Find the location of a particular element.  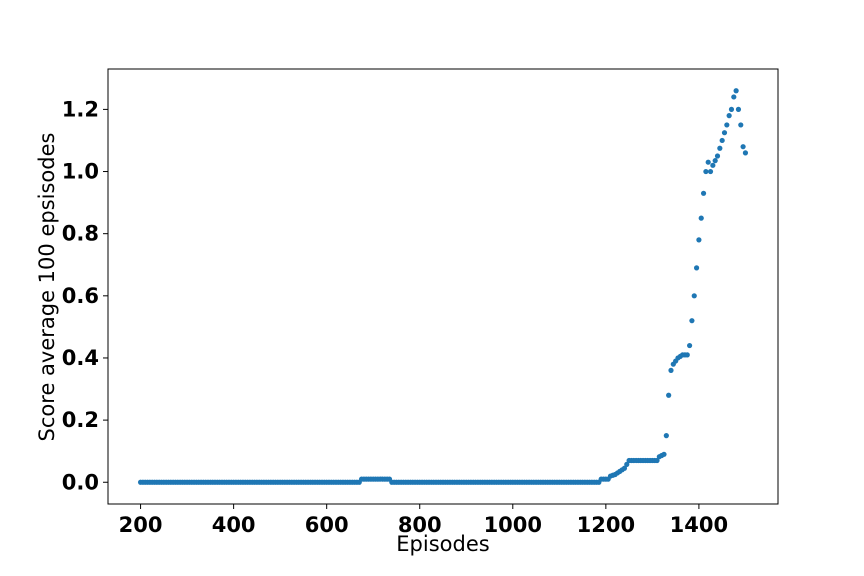

y-tick-label: 0.8 is located at coordinates (80, 234).